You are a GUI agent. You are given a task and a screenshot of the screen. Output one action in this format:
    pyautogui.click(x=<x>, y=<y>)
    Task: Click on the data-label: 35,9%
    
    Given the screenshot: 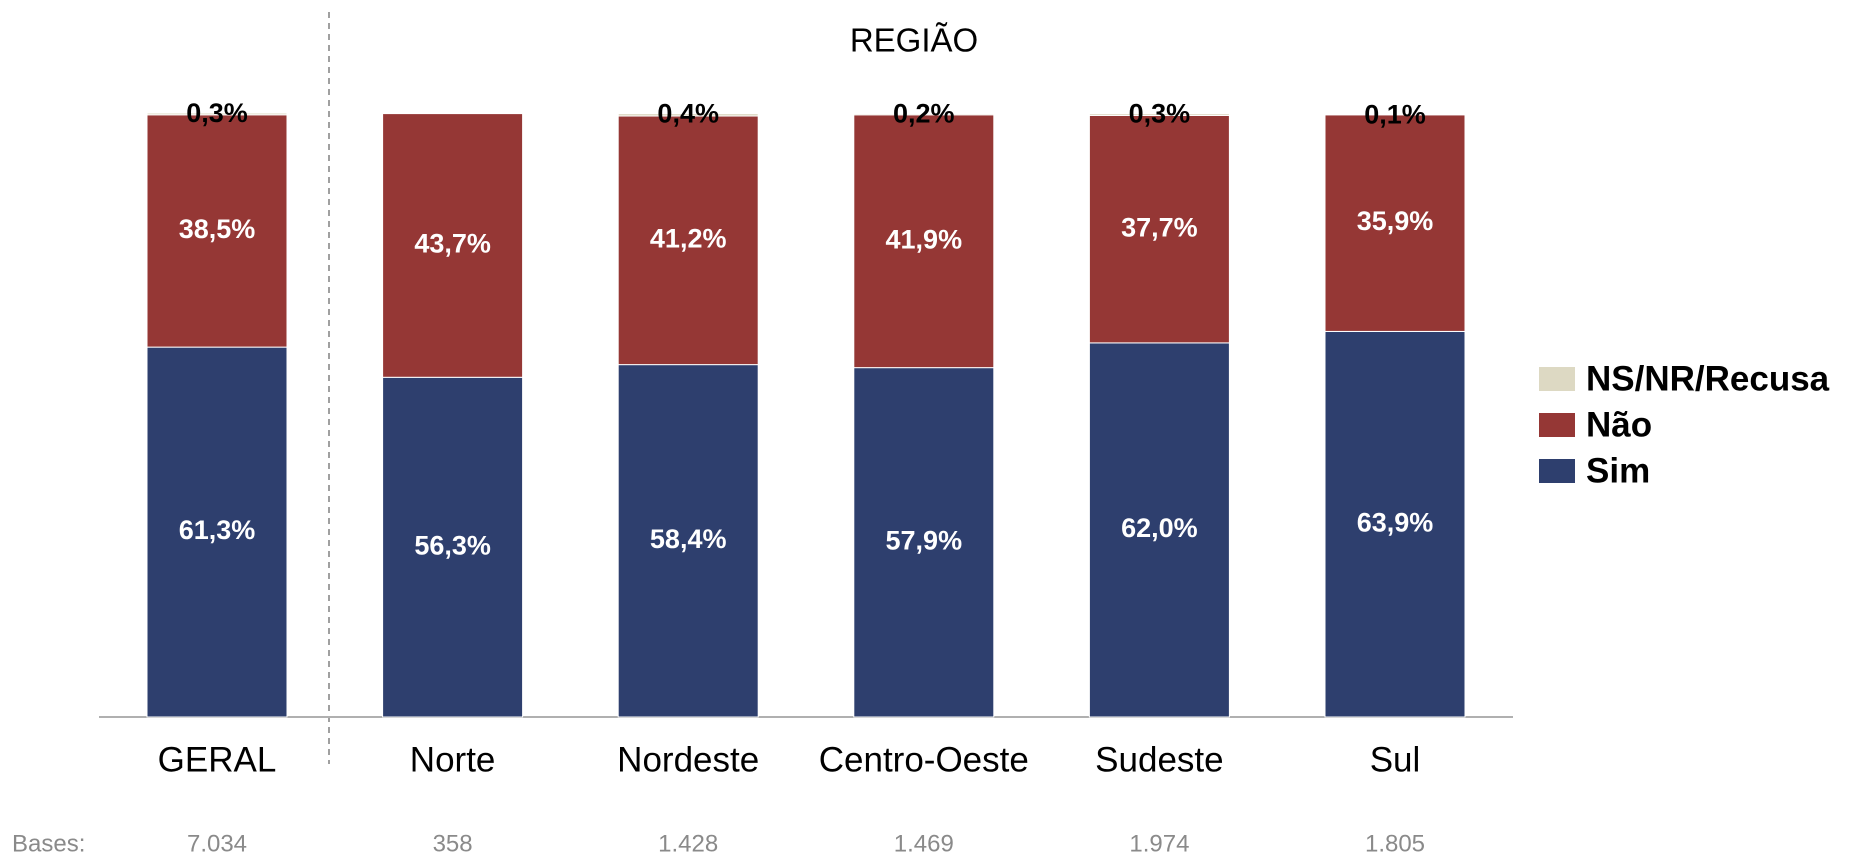 What is the action you would take?
    pyautogui.click(x=1395, y=221)
    